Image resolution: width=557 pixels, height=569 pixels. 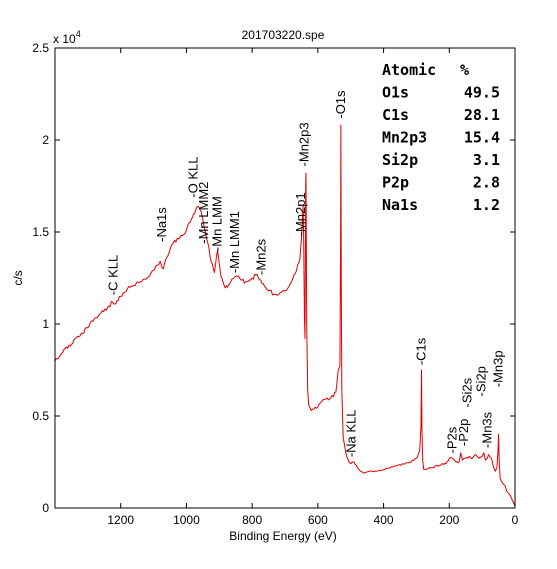 I want to click on peak-label: -Mn LMM2, so click(x=203, y=213).